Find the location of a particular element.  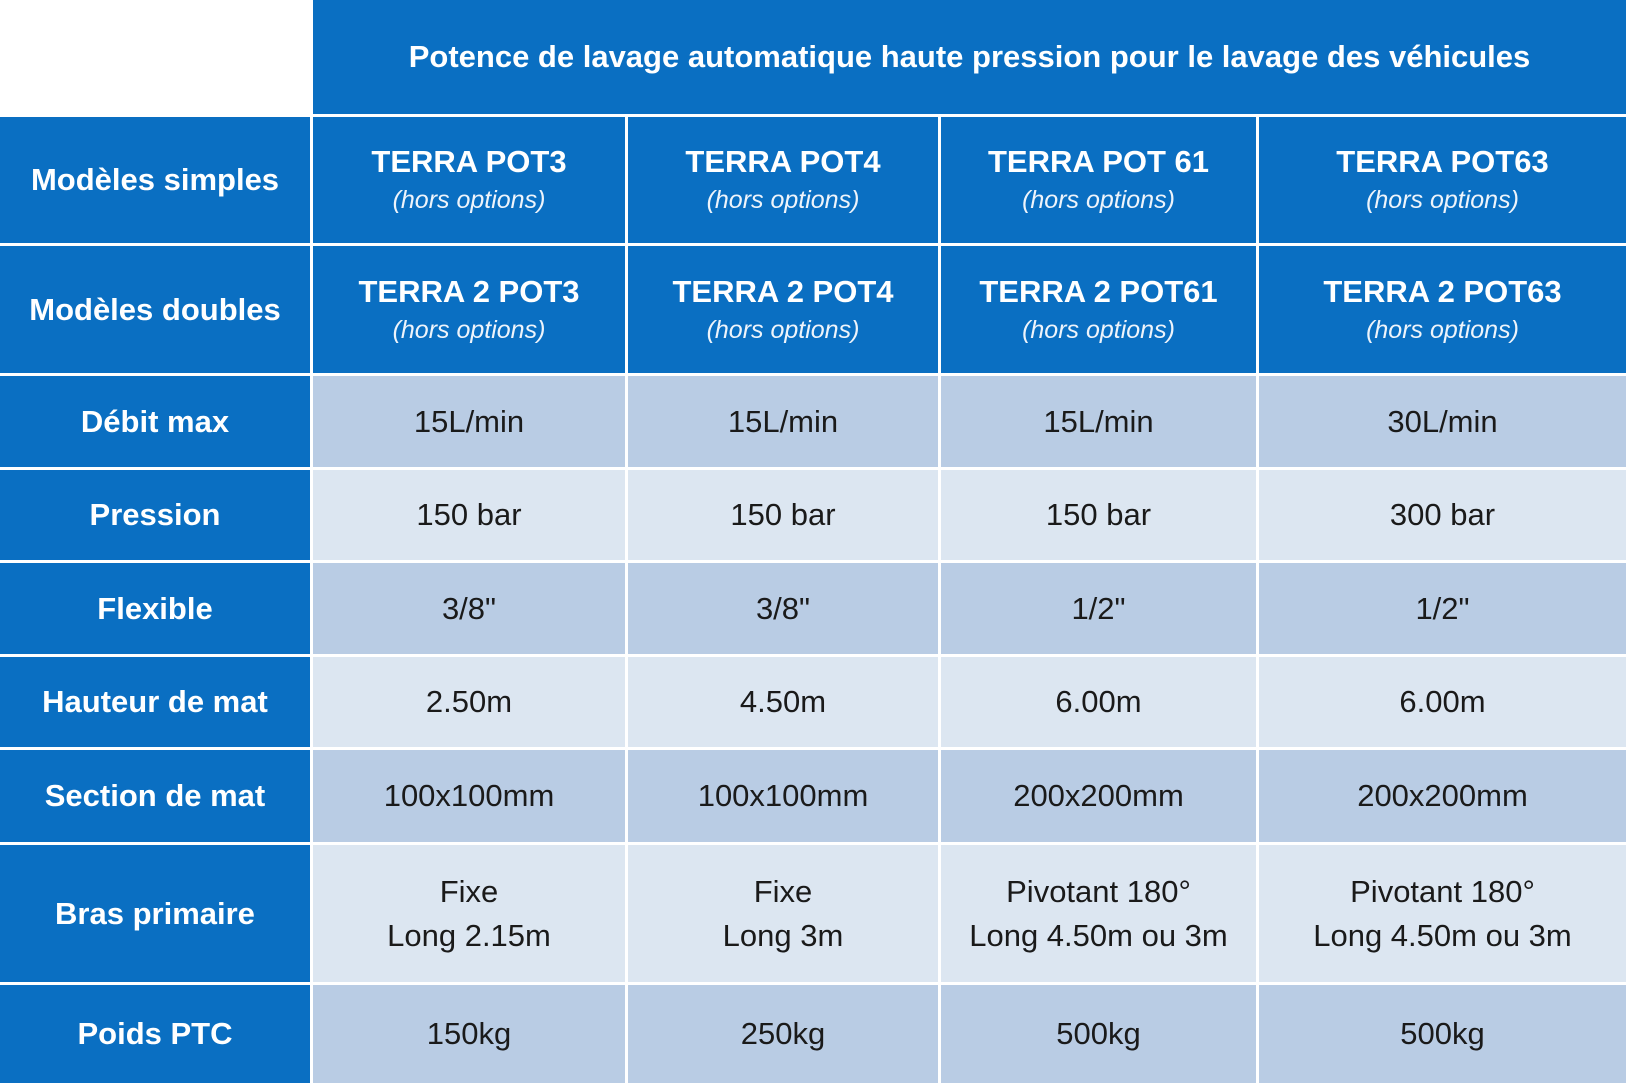

cell-text: 150kg is located at coordinates (469, 1033).